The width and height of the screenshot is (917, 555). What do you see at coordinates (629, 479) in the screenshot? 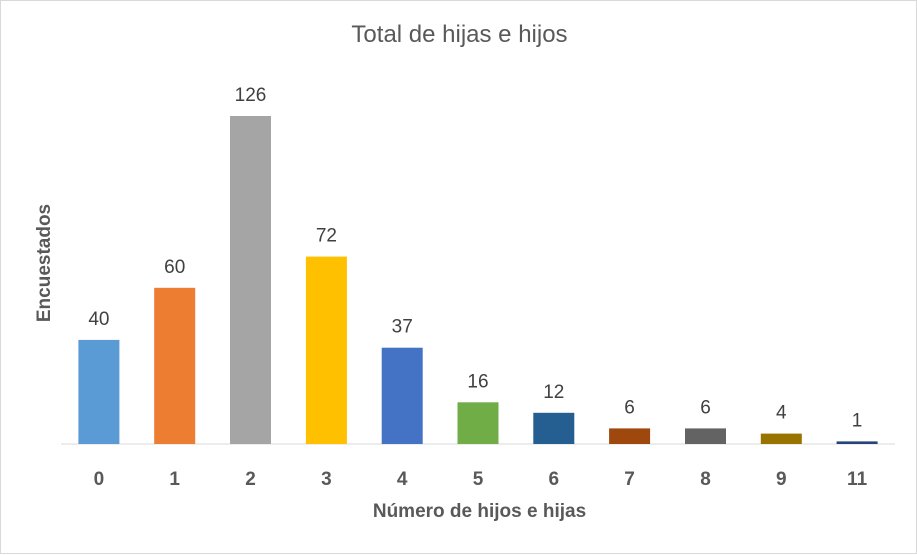
I see `x-tick-label-7: 7` at bounding box center [629, 479].